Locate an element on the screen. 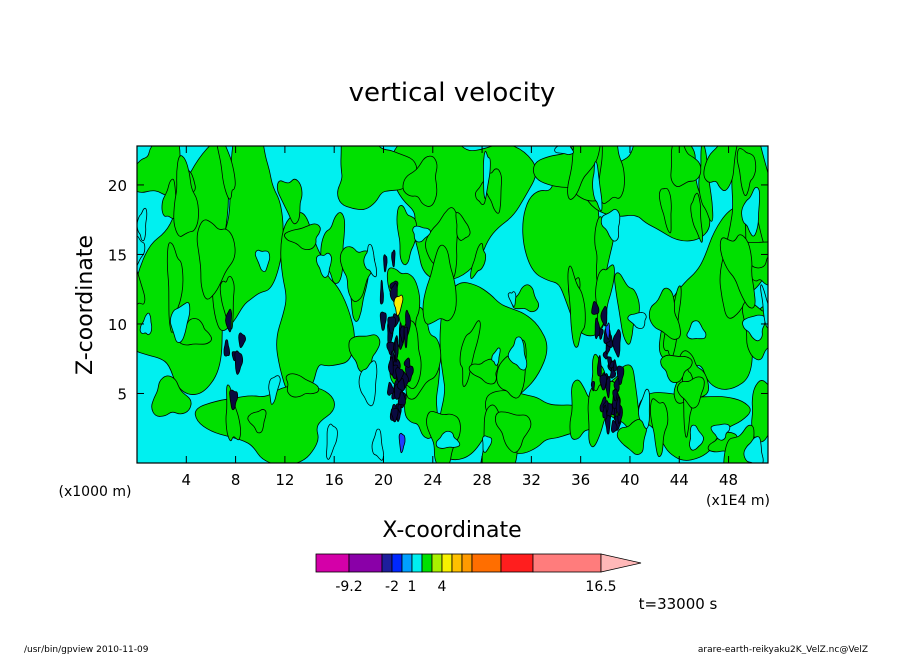 Image resolution: width=904 pixels, height=654 pixels. colorbar-label: 1 is located at coordinates (412, 587).